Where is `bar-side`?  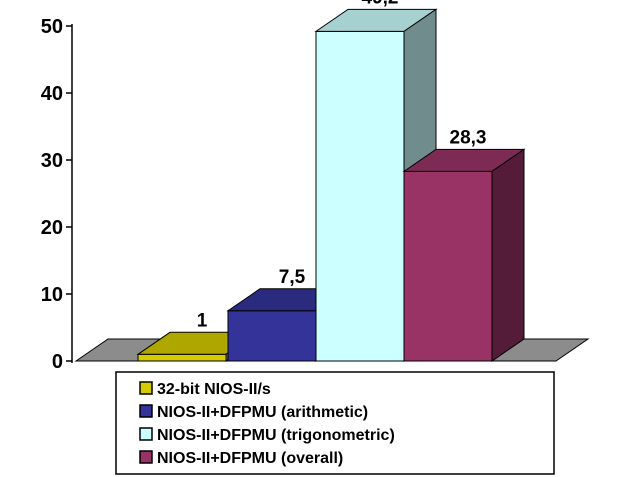
bar-side is located at coordinates (508, 255).